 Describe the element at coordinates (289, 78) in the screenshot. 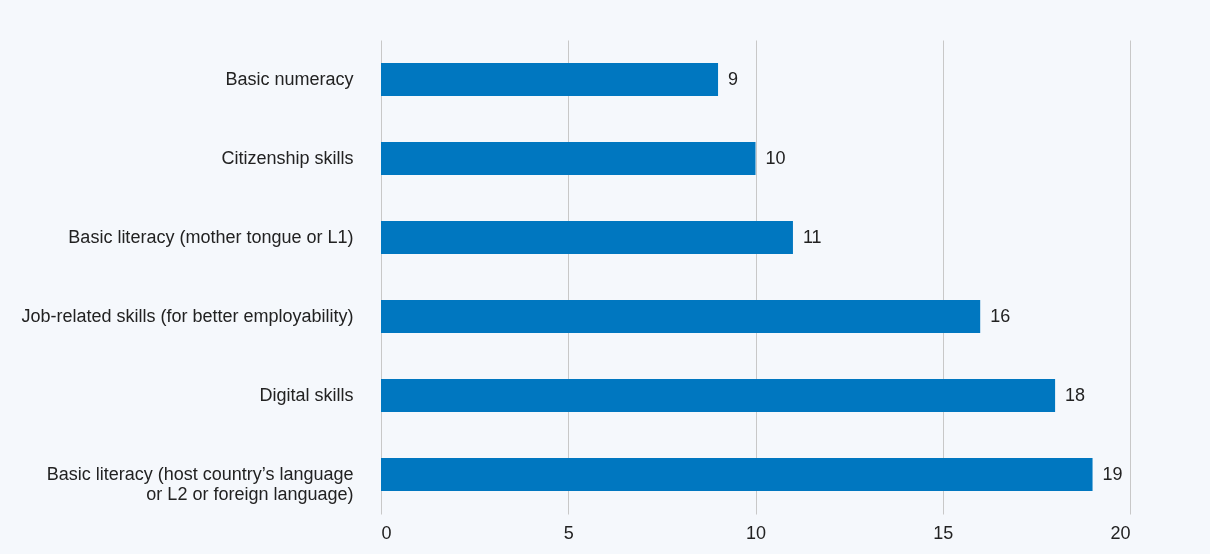

I see `y-tick-label: Basic numeracy` at that location.